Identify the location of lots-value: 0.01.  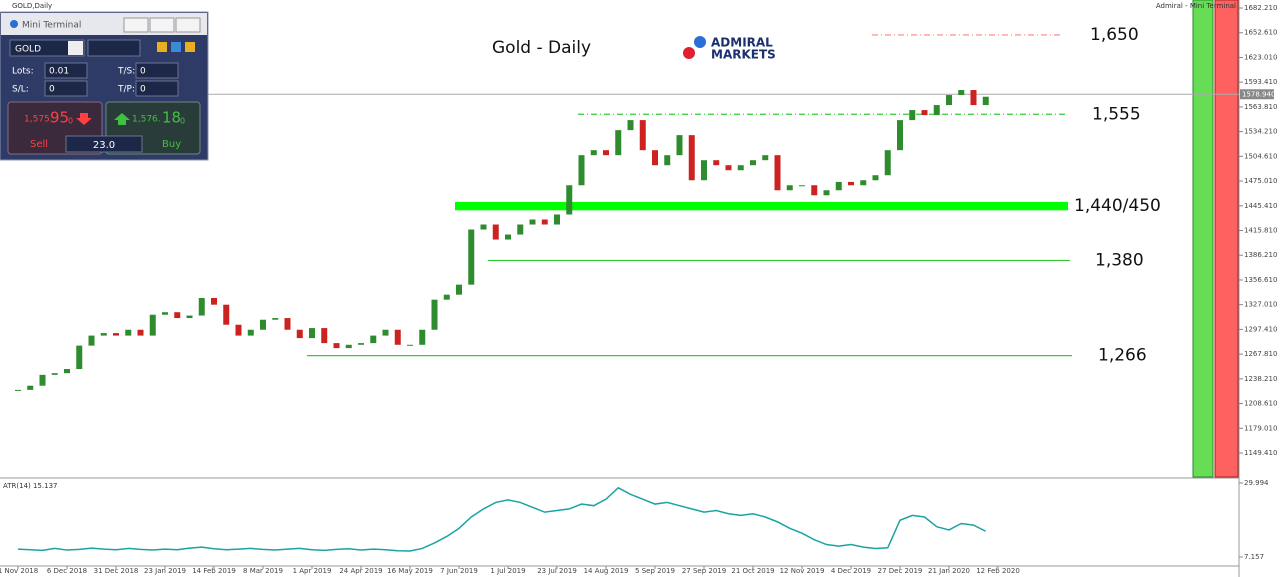
(59, 72).